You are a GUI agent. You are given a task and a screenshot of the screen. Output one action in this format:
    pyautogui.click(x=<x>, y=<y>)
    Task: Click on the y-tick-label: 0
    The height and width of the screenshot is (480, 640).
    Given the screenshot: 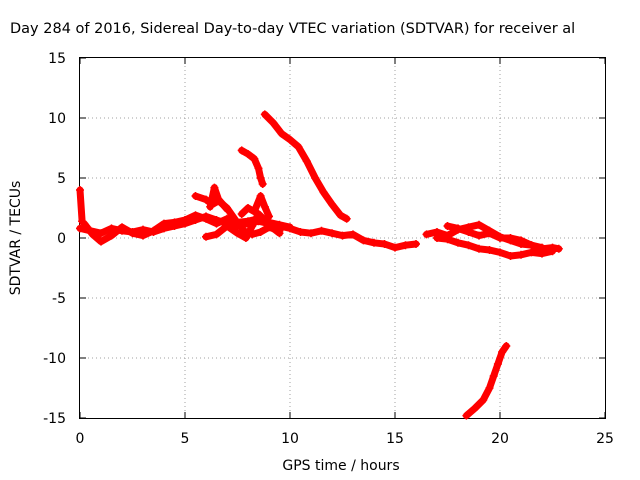 What is the action you would take?
    pyautogui.click(x=61, y=239)
    